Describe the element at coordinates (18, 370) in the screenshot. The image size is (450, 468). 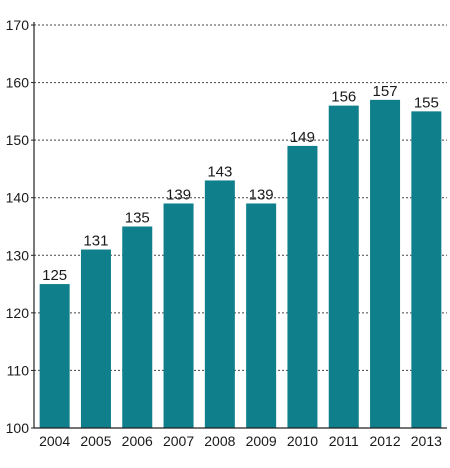
I see `y-tick-label-110: 110` at that location.